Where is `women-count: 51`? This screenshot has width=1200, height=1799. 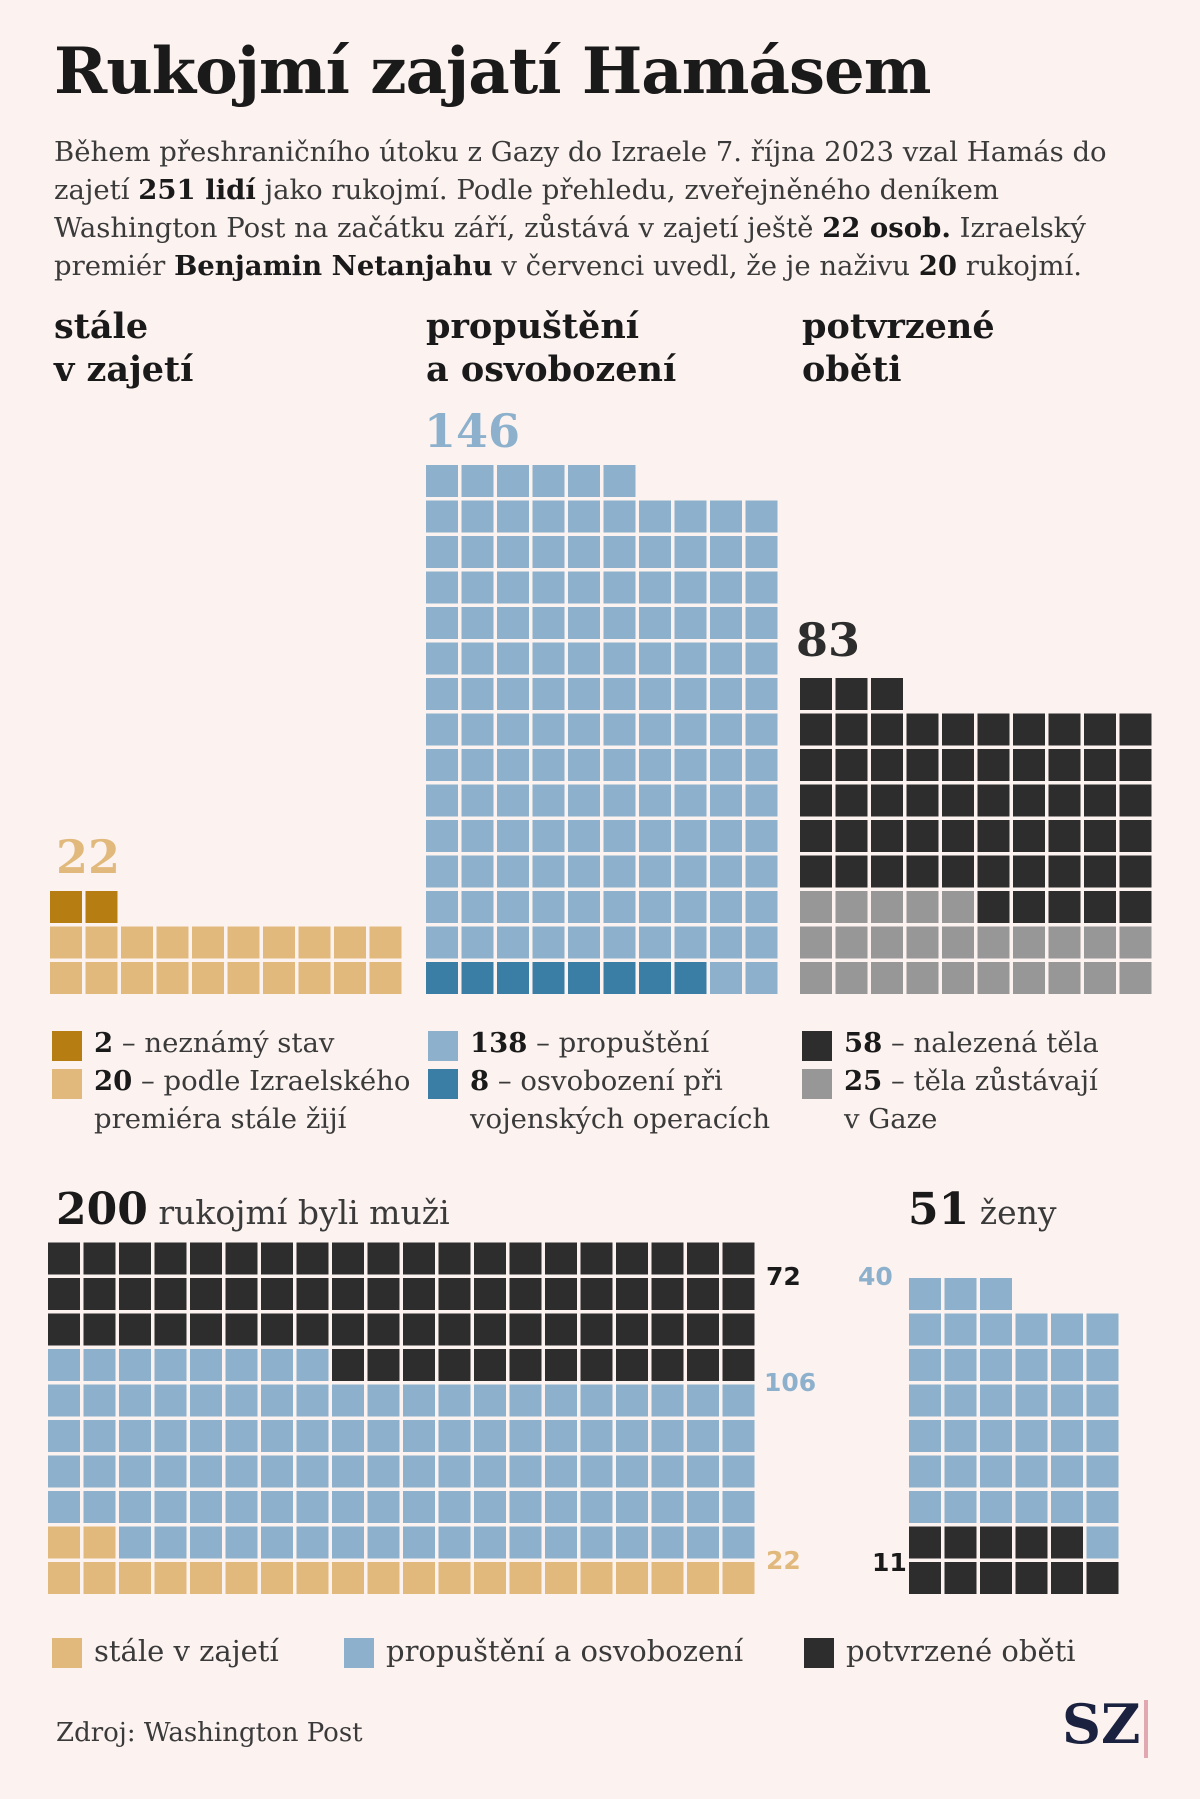 women-count: 51 is located at coordinates (939, 1209).